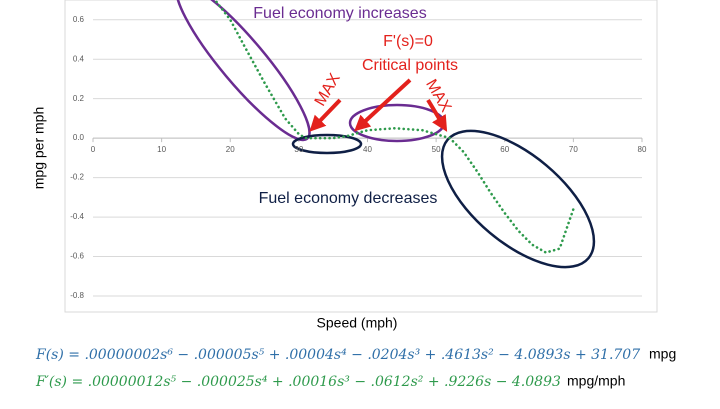  Describe the element at coordinates (79, 98) in the screenshot. I see `y-tick-label: 0.2` at that location.